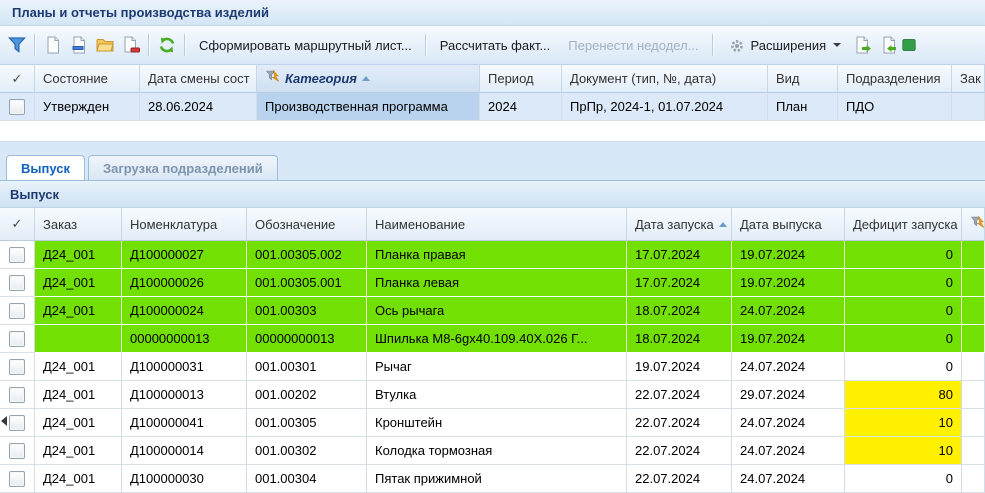 The image size is (985, 493). I want to click on refresh-icon, so click(167, 45).